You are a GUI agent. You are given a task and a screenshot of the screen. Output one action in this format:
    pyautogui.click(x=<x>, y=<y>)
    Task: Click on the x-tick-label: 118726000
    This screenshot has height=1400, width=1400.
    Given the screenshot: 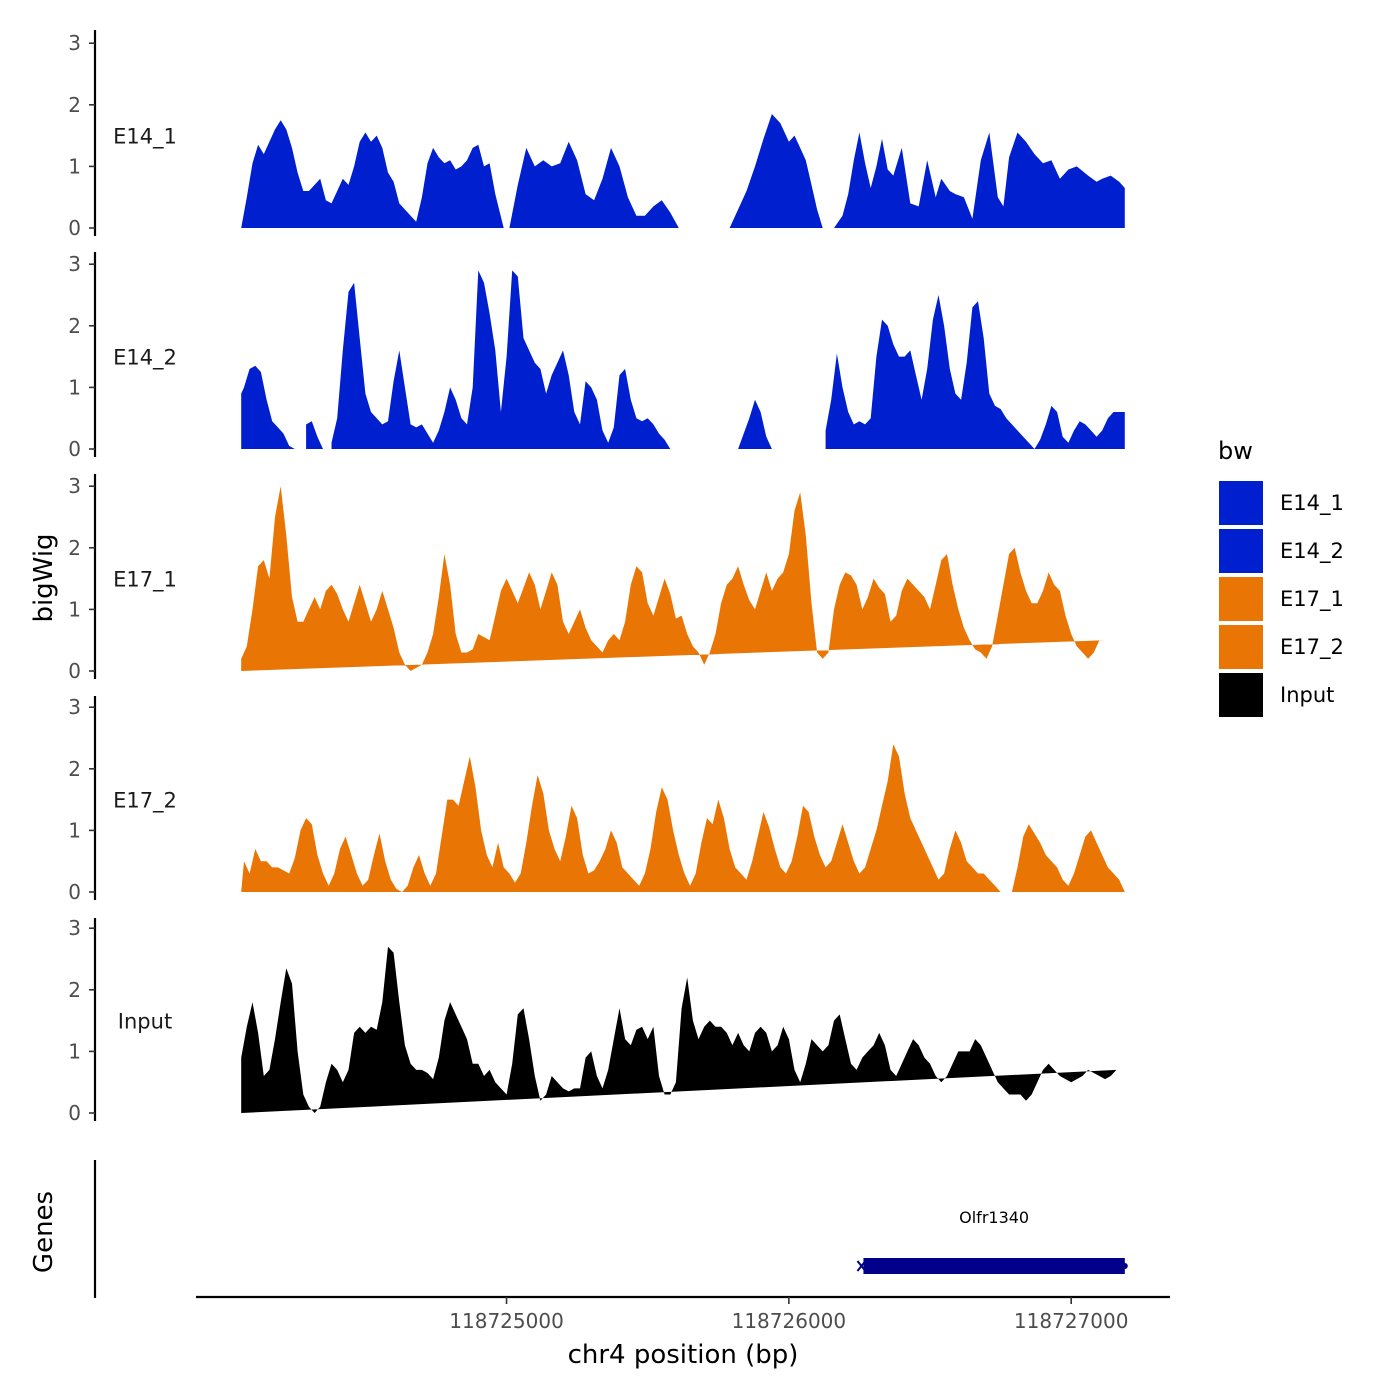 What is the action you would take?
    pyautogui.click(x=789, y=1321)
    